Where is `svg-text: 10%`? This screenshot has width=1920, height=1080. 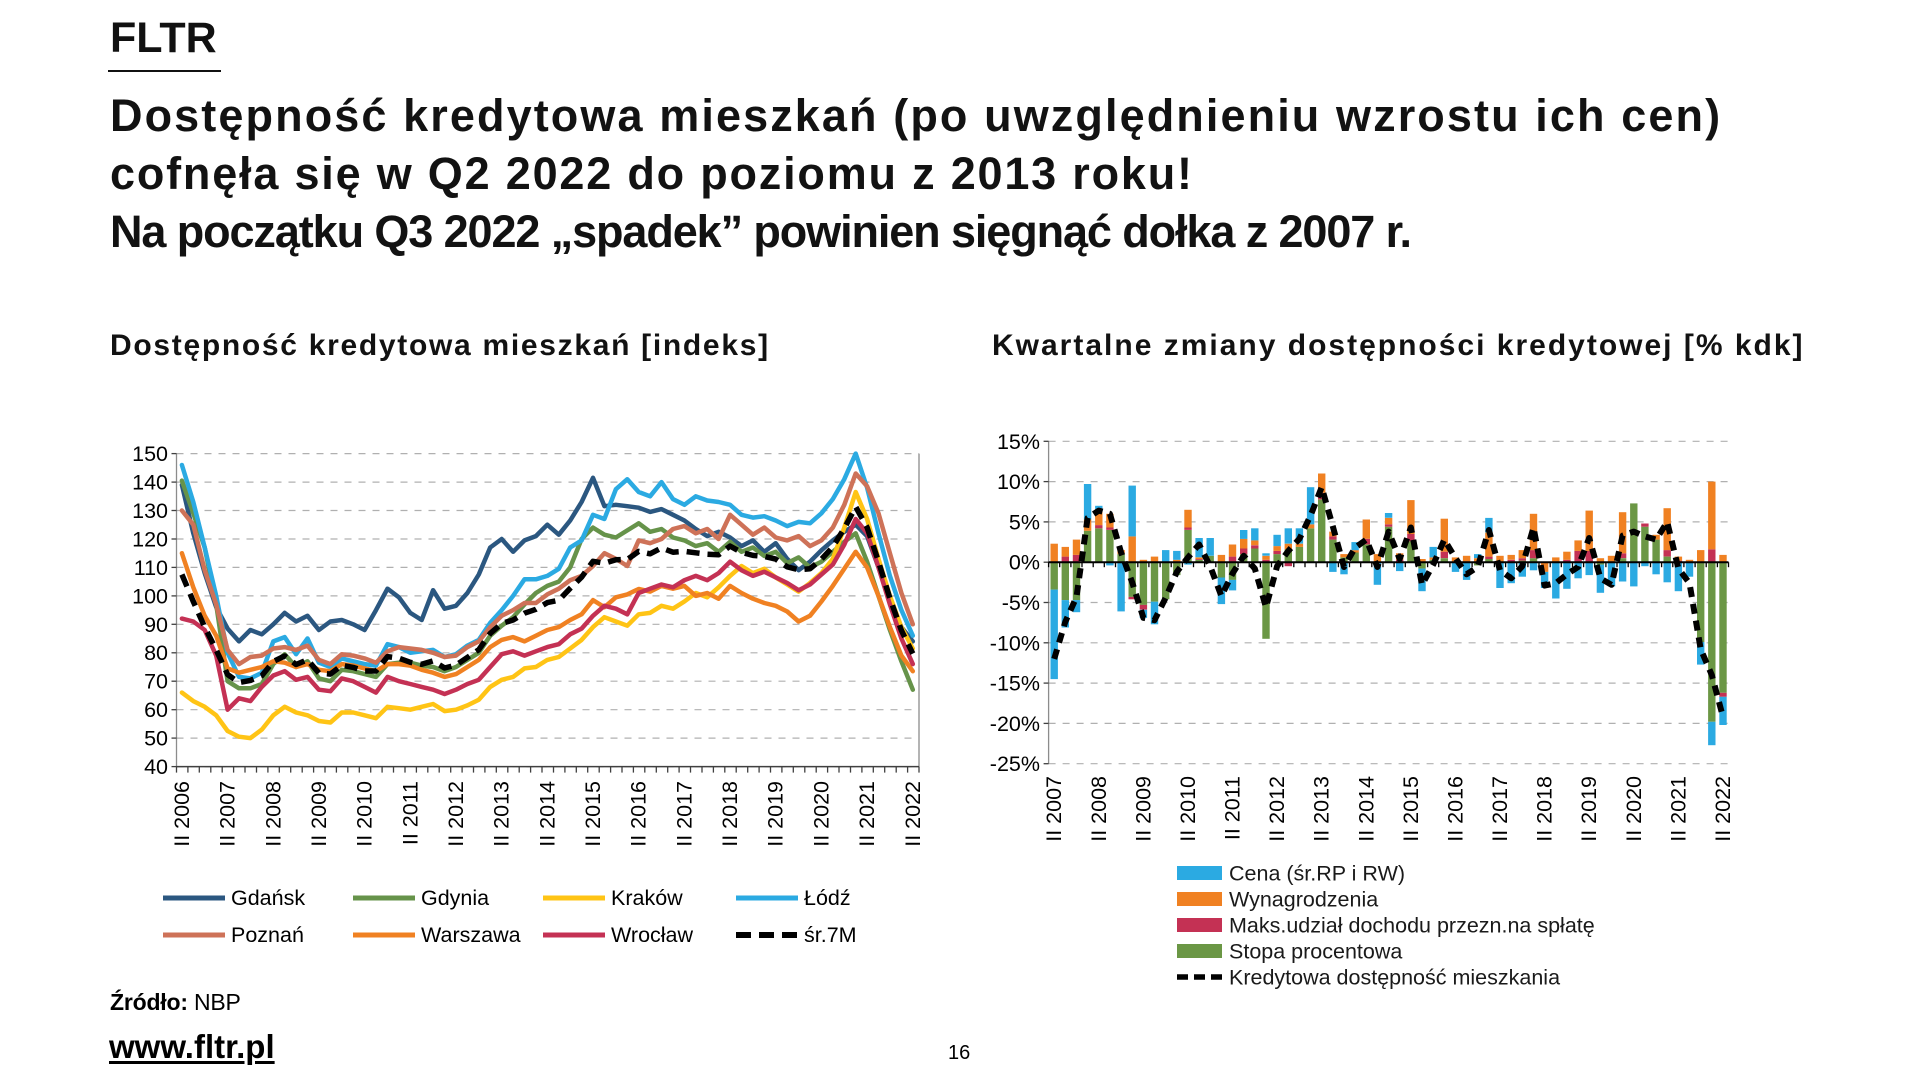 svg-text: 10% is located at coordinates (1018, 482).